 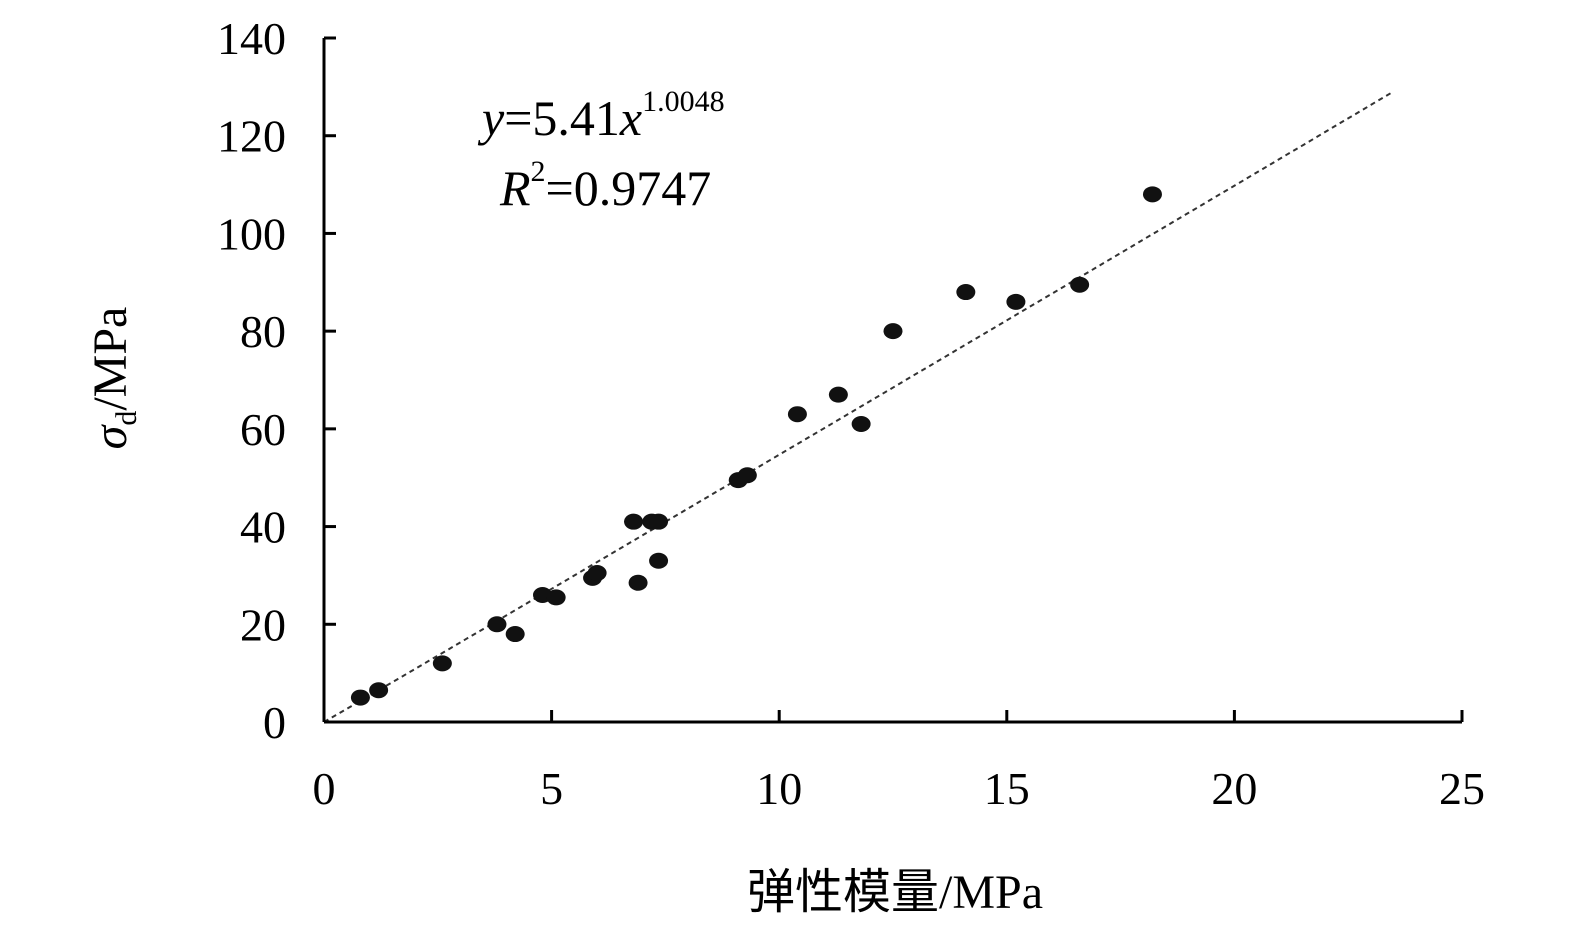 What do you see at coordinates (1234, 788) in the screenshot?
I see `x-tick-label: 20` at bounding box center [1234, 788].